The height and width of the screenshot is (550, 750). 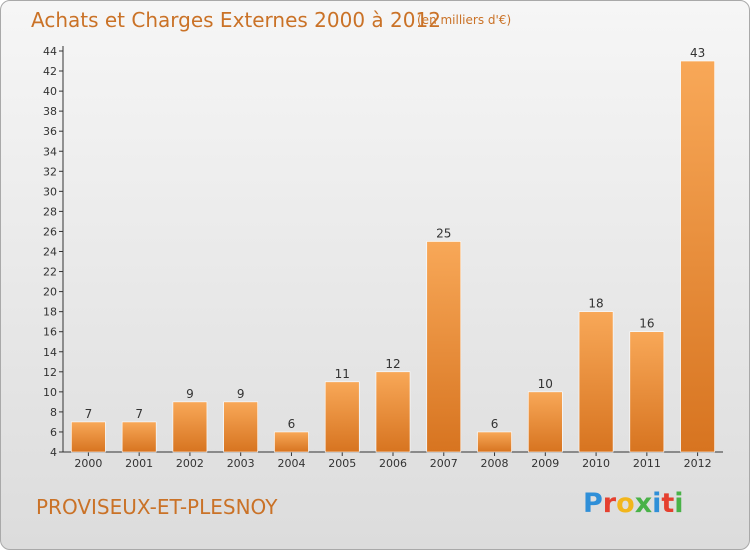 What do you see at coordinates (53, 412) in the screenshot?
I see `y-tick-label: 8` at bounding box center [53, 412].